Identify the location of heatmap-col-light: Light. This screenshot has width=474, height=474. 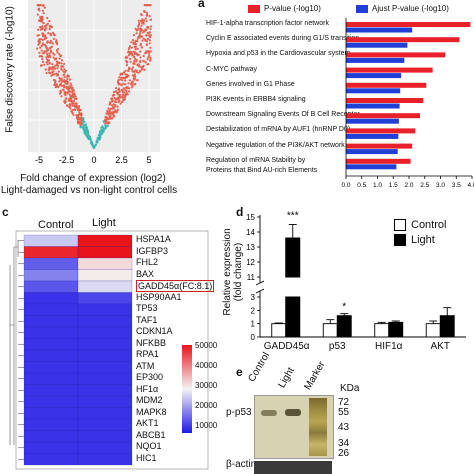
(104, 223).